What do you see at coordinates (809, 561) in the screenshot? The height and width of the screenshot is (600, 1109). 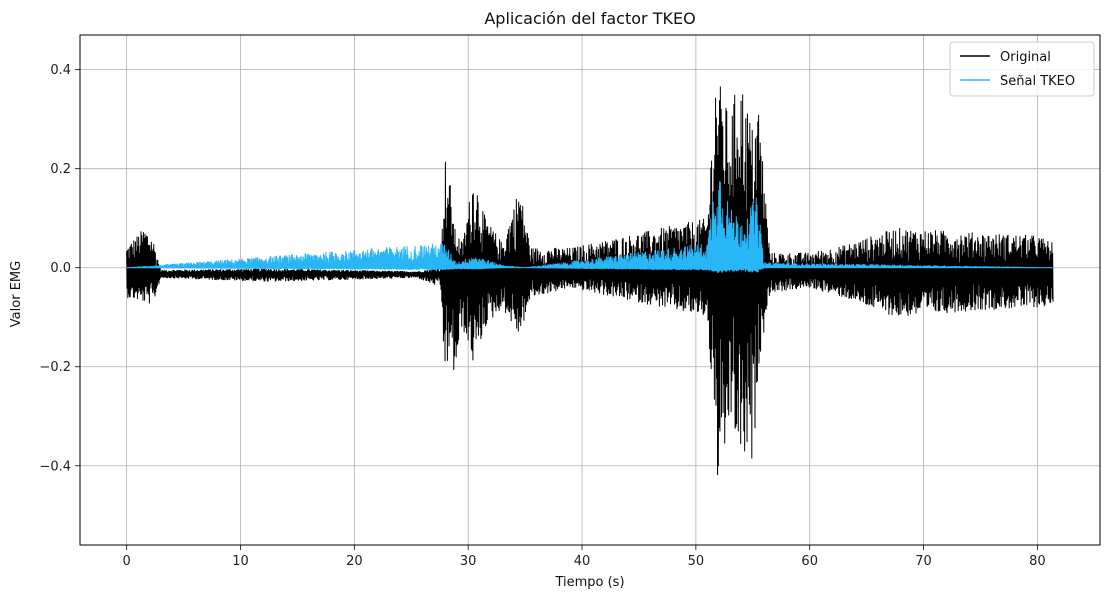 I see `x-tick-label: 60` at bounding box center [809, 561].